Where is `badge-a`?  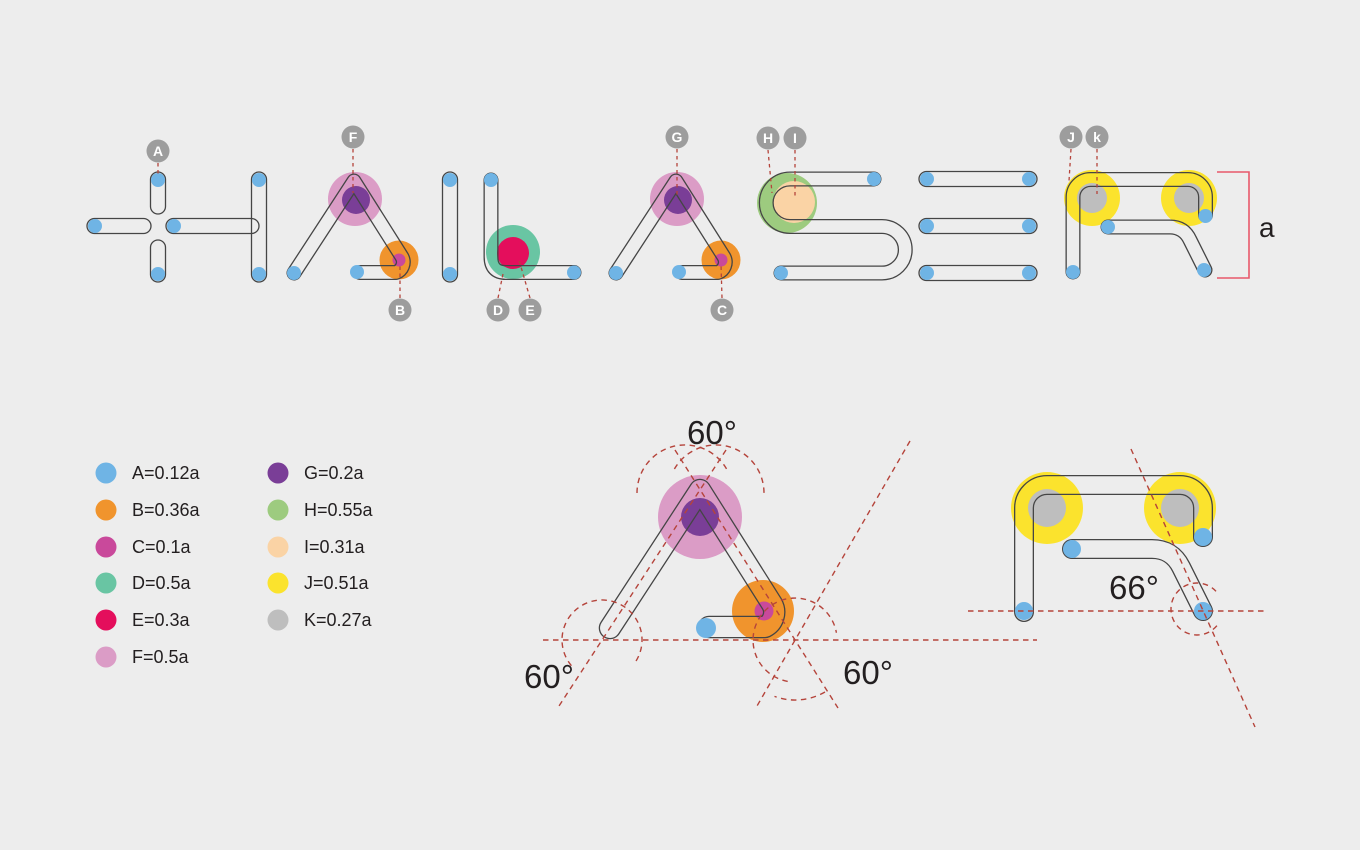 badge-a is located at coordinates (158, 151).